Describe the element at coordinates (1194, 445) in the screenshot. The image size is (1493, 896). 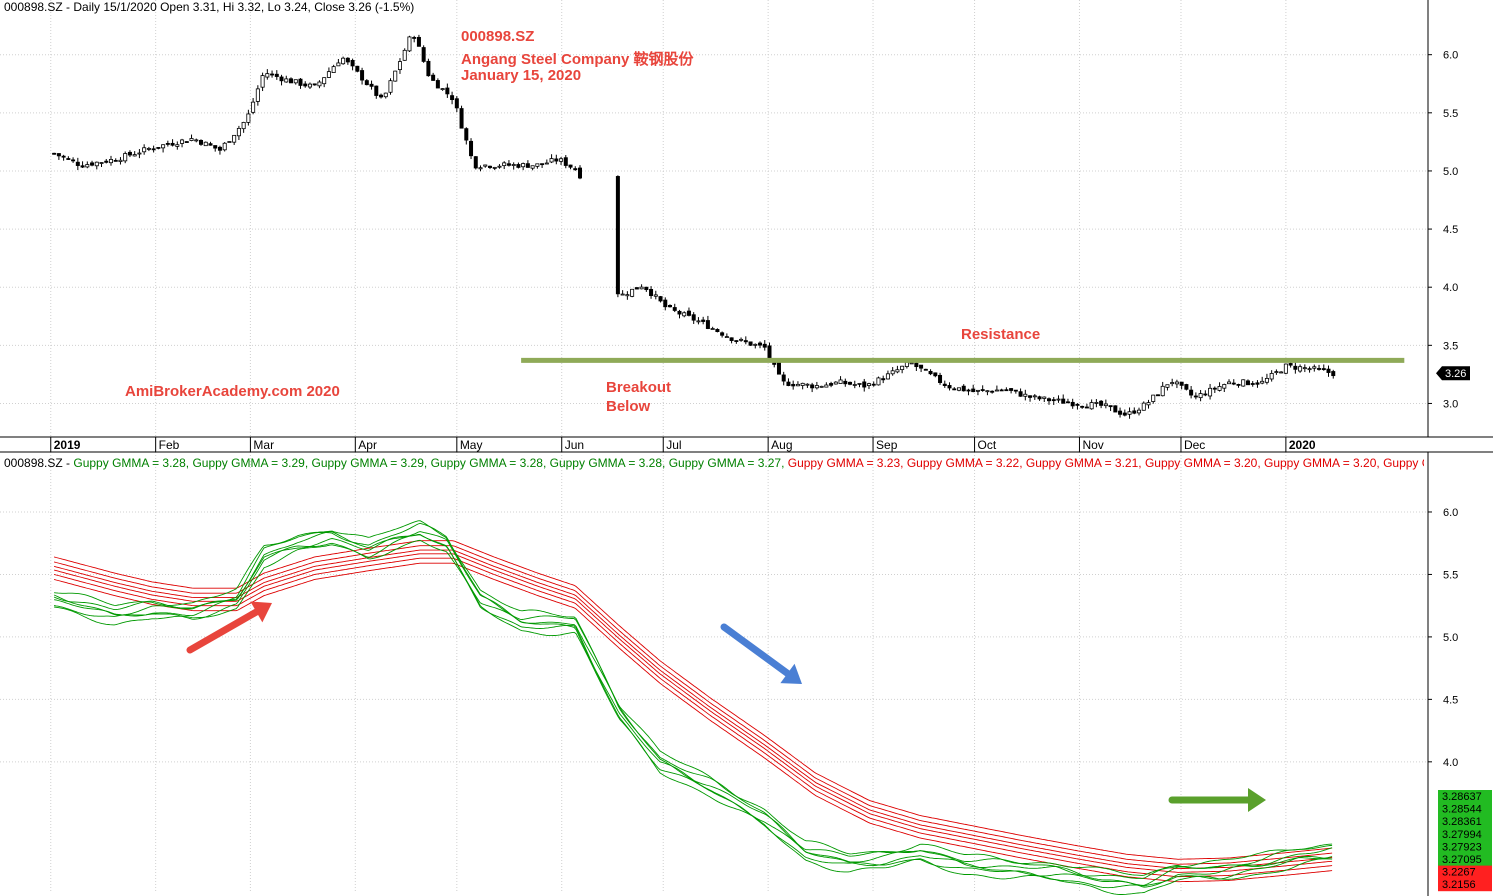
I see `month-label: Dec` at that location.